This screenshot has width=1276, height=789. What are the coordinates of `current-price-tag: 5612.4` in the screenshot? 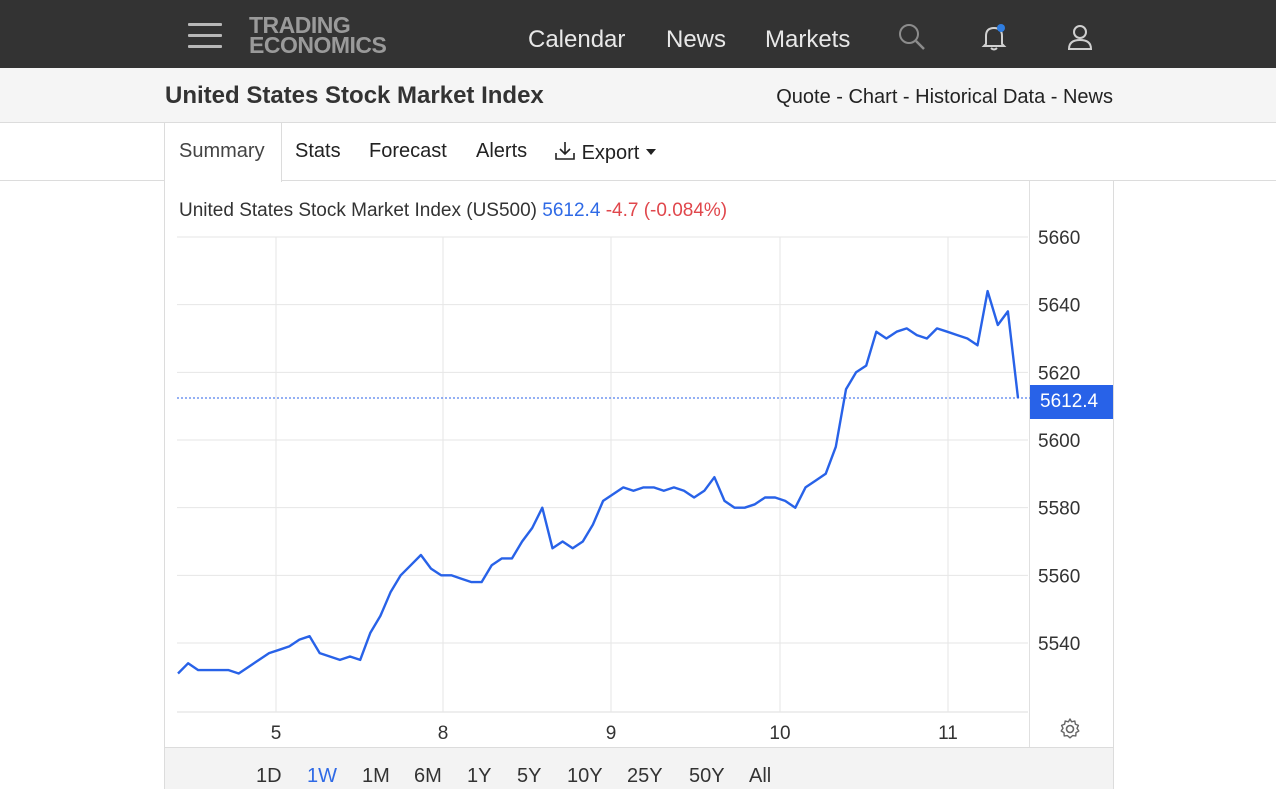 It's located at (1071, 402).